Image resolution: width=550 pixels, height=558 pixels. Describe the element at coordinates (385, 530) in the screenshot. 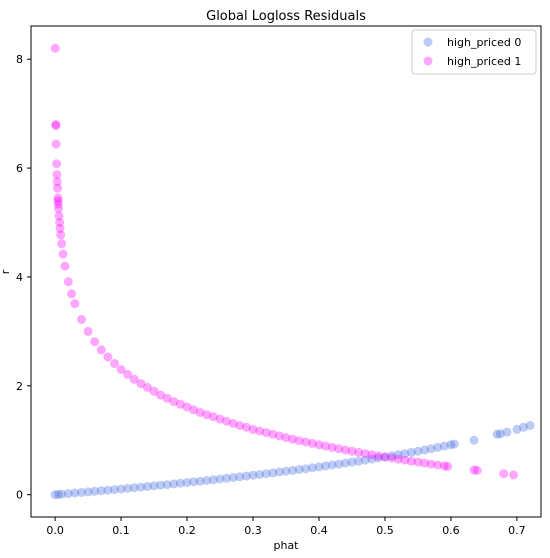

I see `x-tick-label: 0.5` at that location.